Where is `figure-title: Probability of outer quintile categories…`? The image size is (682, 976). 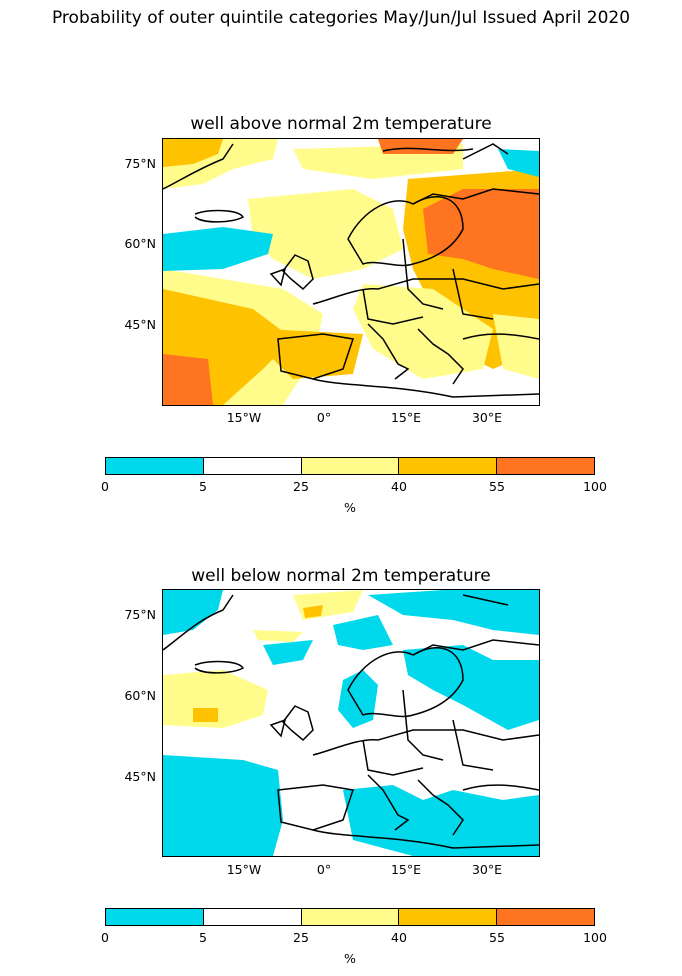
figure-title: Probability of outer quintile categories… is located at coordinates (341, 18).